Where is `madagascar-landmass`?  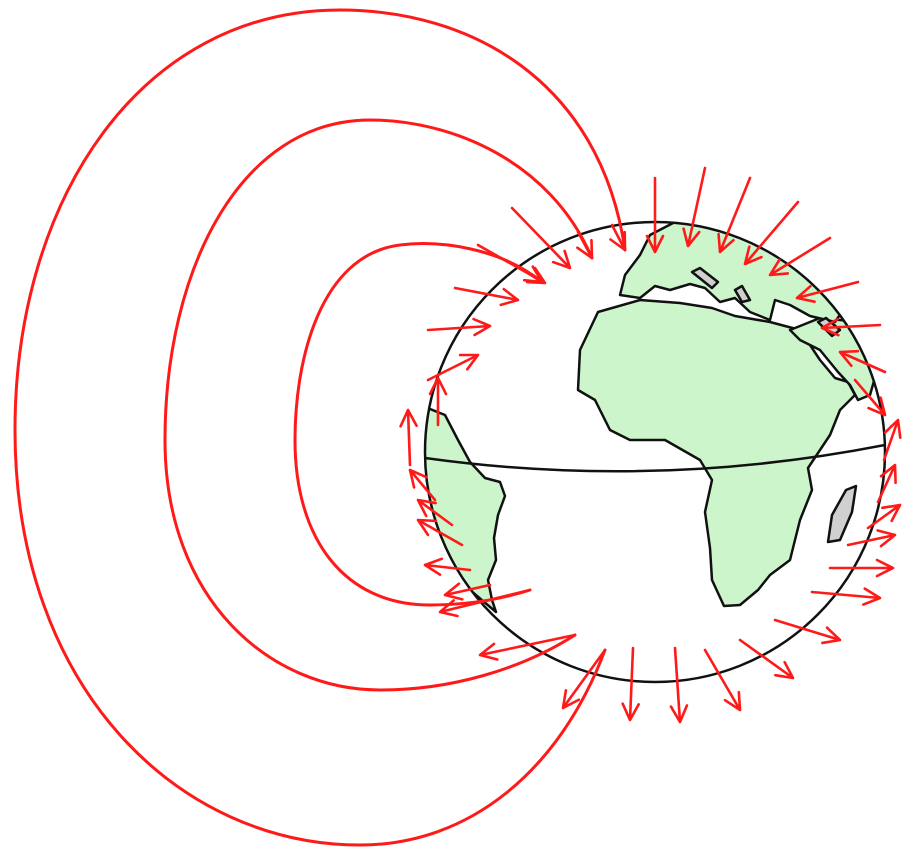 madagascar-landmass is located at coordinates (842, 514).